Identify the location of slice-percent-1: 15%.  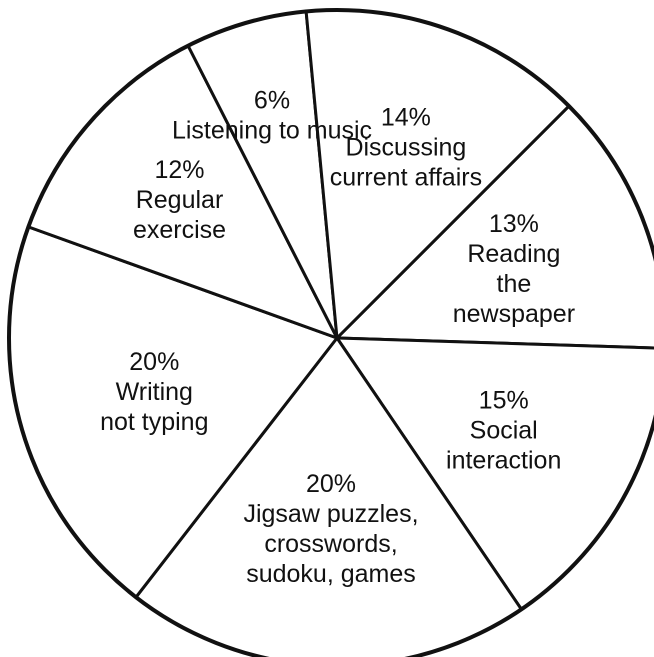
(504, 401).